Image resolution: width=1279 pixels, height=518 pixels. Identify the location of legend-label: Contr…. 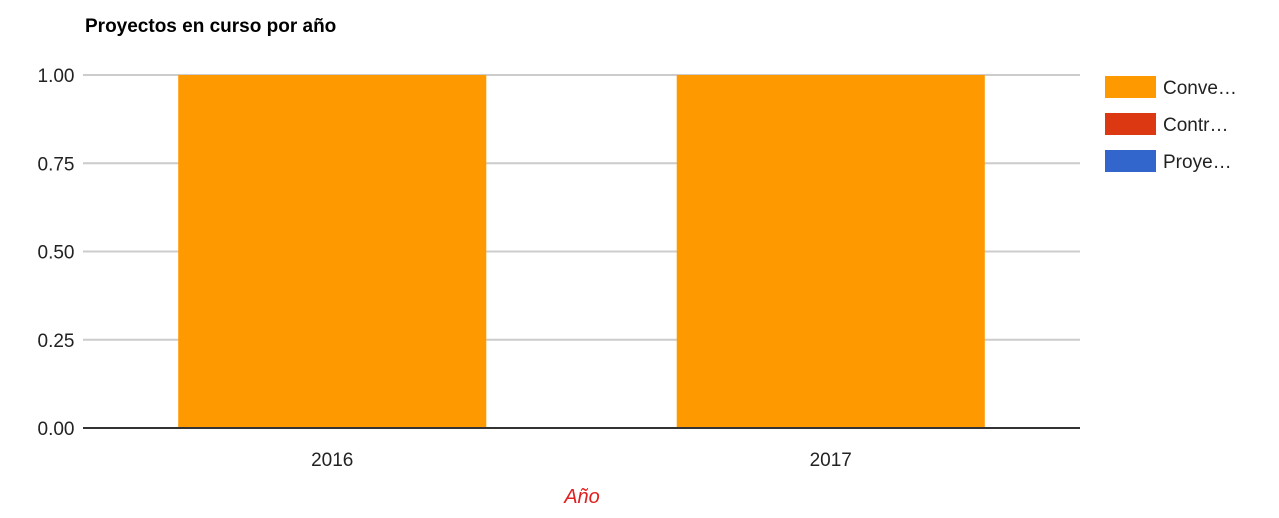
(1195, 125).